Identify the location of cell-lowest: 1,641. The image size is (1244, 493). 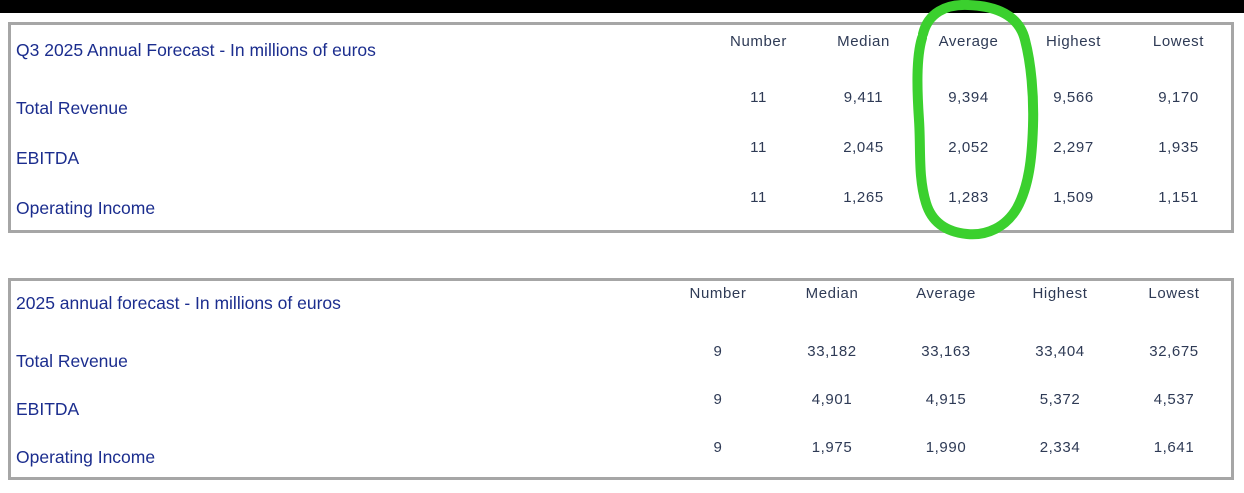
(1174, 447).